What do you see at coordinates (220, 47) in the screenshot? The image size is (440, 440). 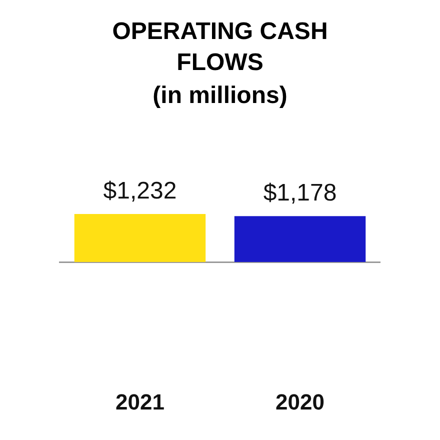 I see `chart-title: OPERATING CASH FLOWS` at bounding box center [220, 47].